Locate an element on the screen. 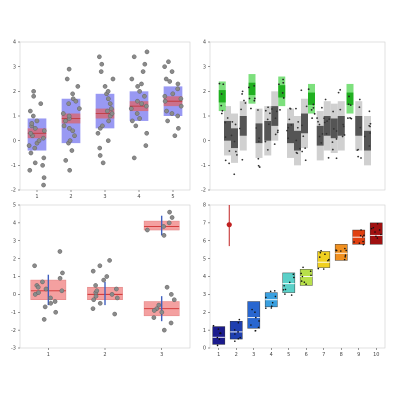 The height and width of the screenshot is (400, 400). y-tick-label: 0 is located at coordinates (204, 349).